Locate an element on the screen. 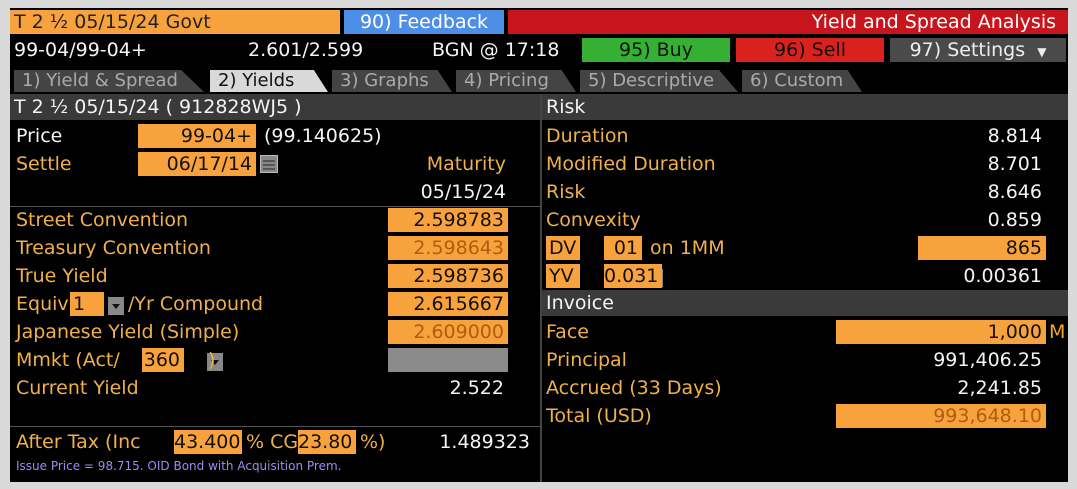 This screenshot has height=489, width=1077. settings-button: 97) Settings ▼ is located at coordinates (978, 50).